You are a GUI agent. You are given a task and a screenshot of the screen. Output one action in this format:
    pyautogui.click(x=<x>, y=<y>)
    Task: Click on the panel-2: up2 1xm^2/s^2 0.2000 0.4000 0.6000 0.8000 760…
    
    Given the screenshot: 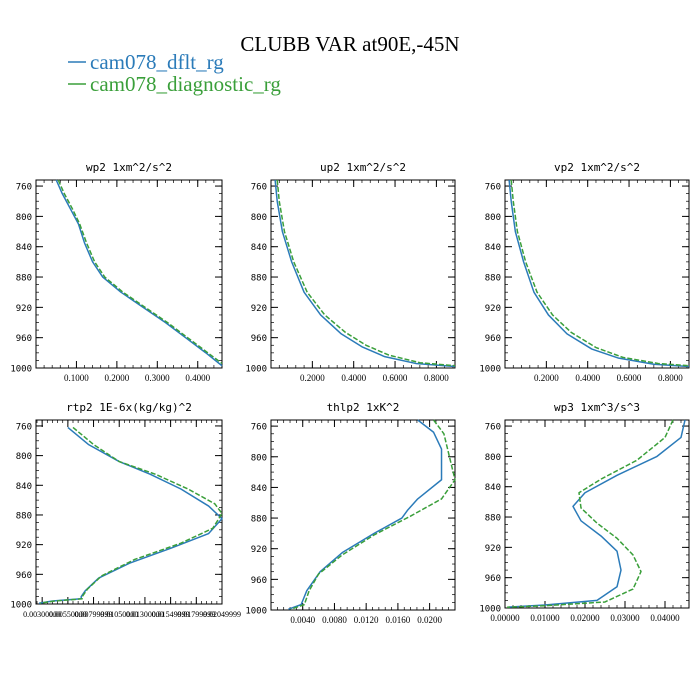 What is the action you would take?
    pyautogui.click(x=350, y=272)
    